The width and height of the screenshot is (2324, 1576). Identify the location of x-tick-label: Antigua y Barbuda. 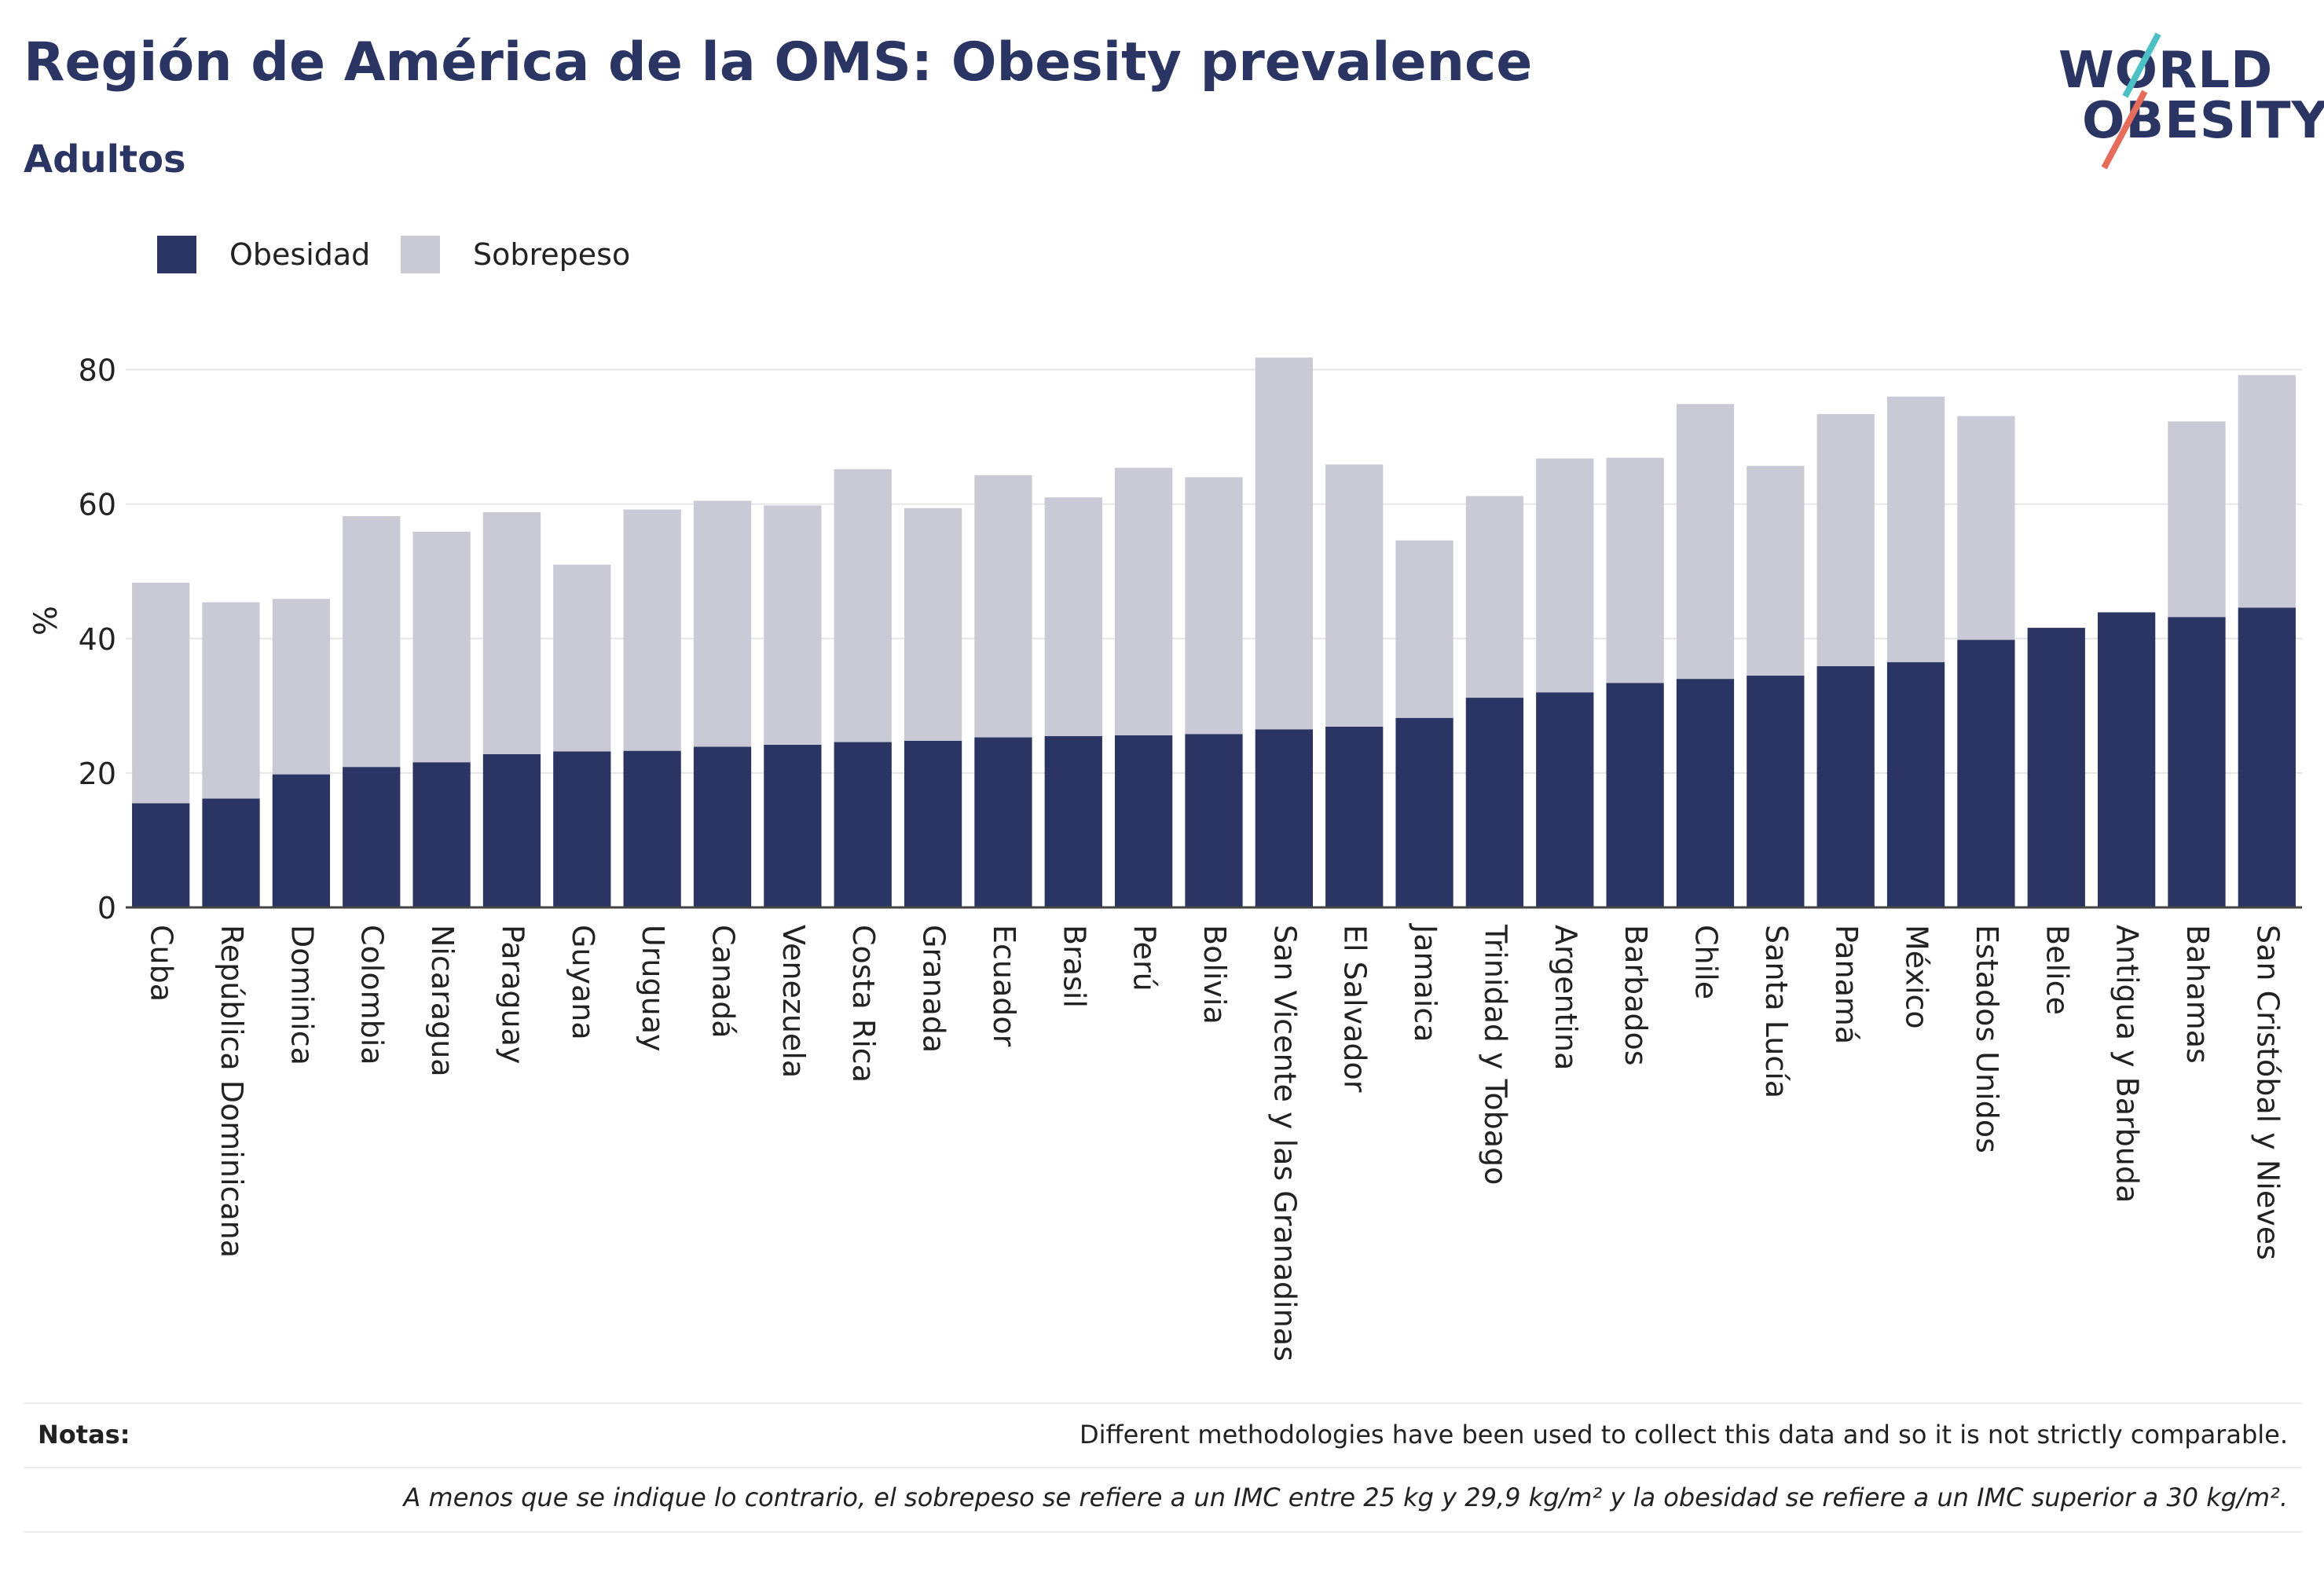
(2127, 1064).